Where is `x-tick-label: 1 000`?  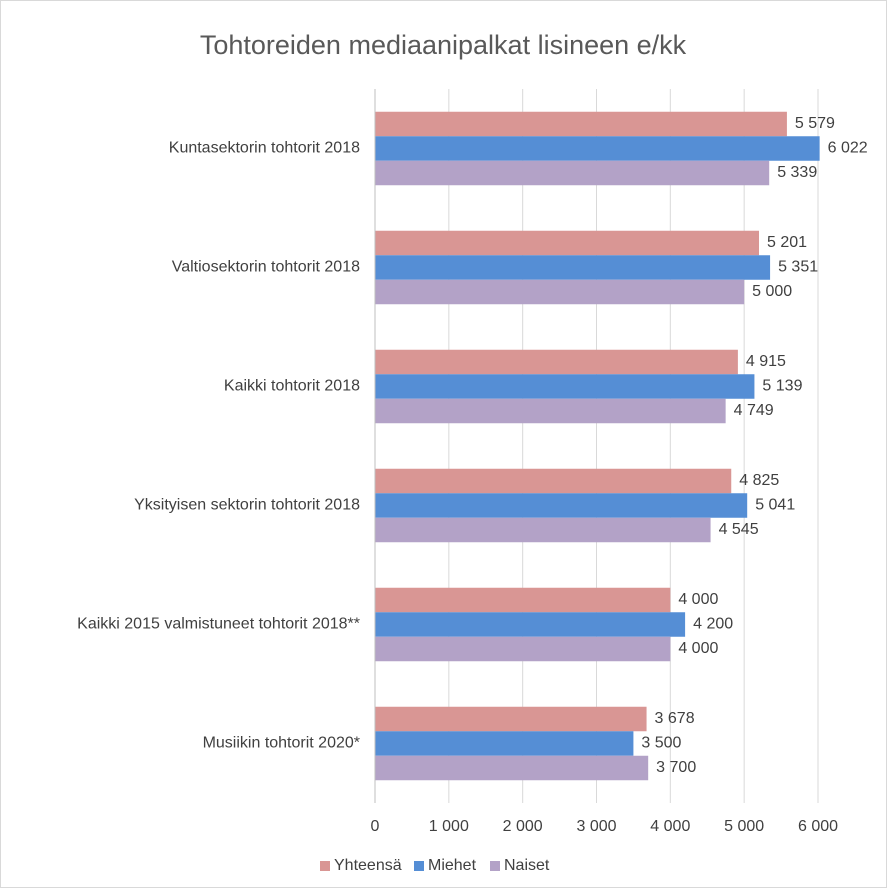 x-tick-label: 1 000 is located at coordinates (449, 826).